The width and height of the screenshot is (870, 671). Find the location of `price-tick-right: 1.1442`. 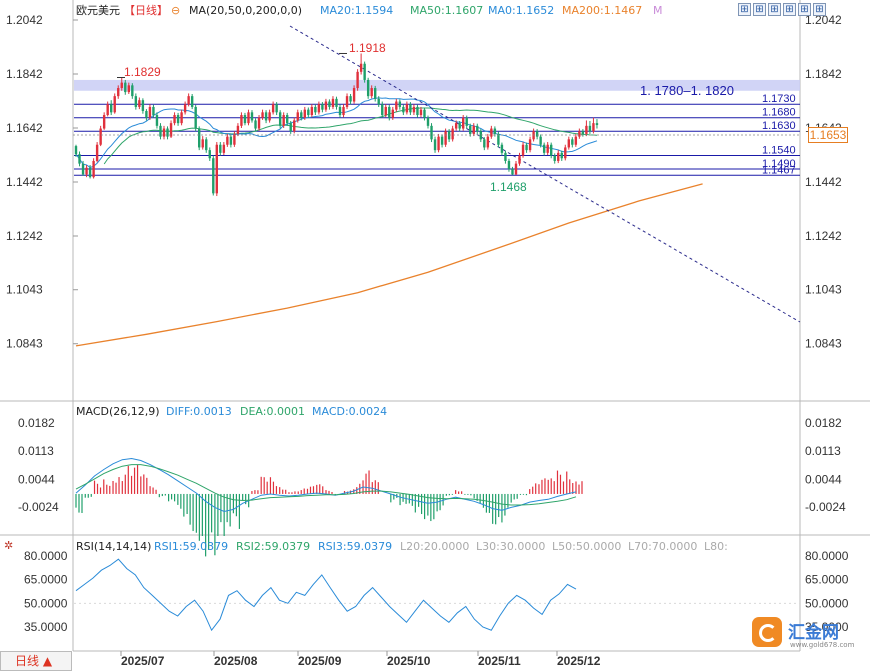

price-tick-right: 1.1442 is located at coordinates (823, 182).